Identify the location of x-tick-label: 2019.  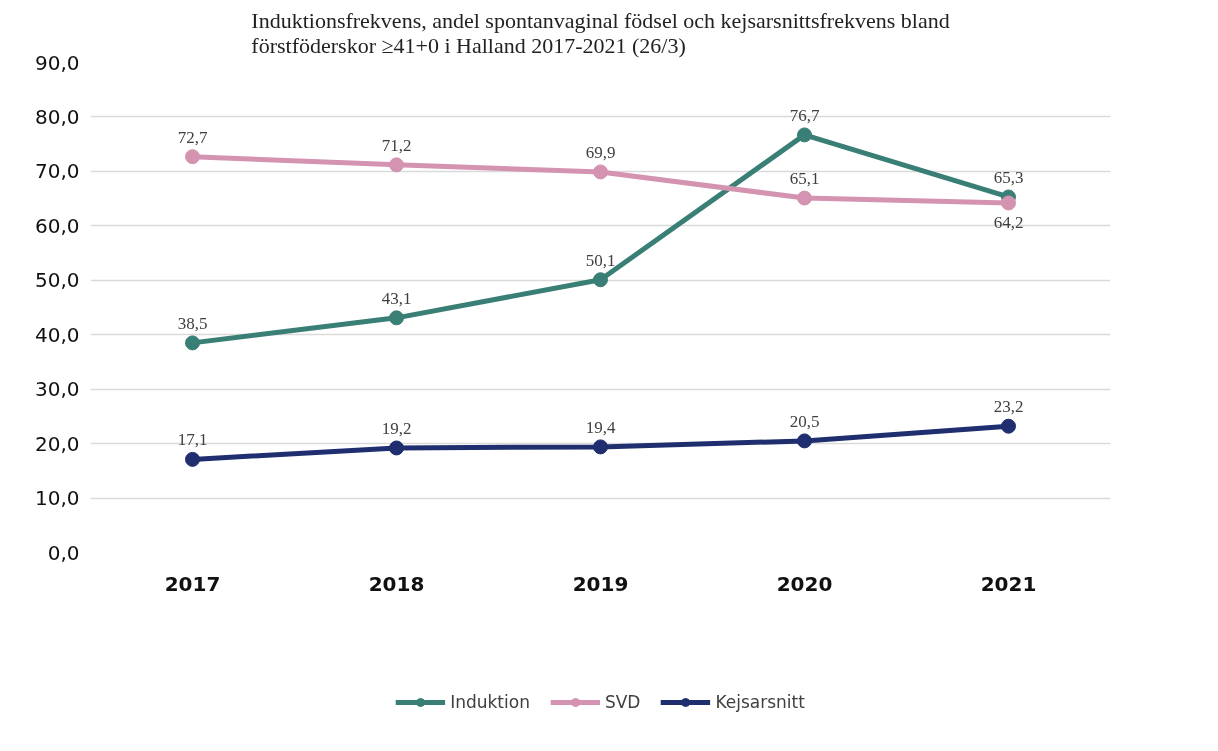
(600, 583).